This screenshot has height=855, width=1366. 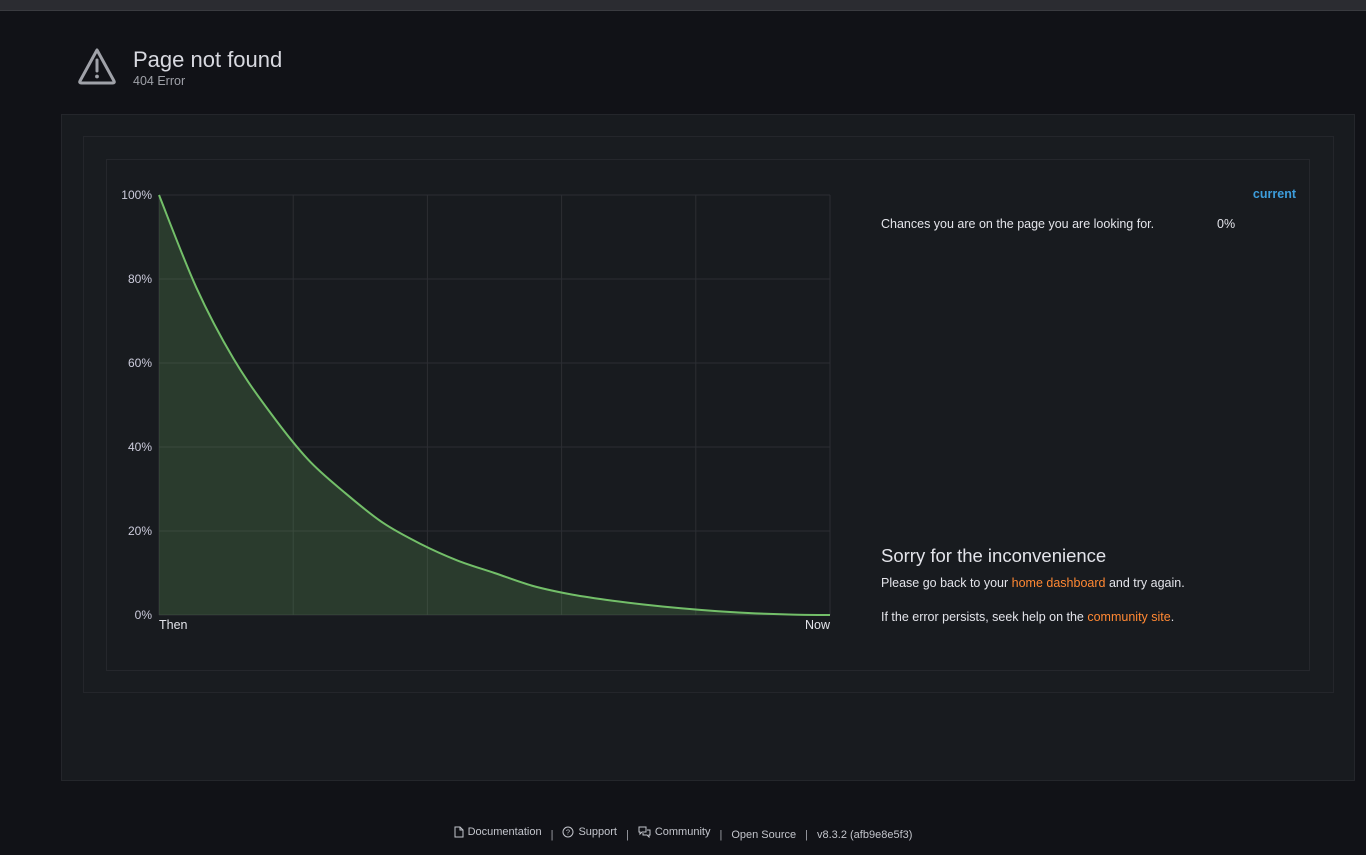 What do you see at coordinates (1129, 617) in the screenshot?
I see `community-site-link: community site` at bounding box center [1129, 617].